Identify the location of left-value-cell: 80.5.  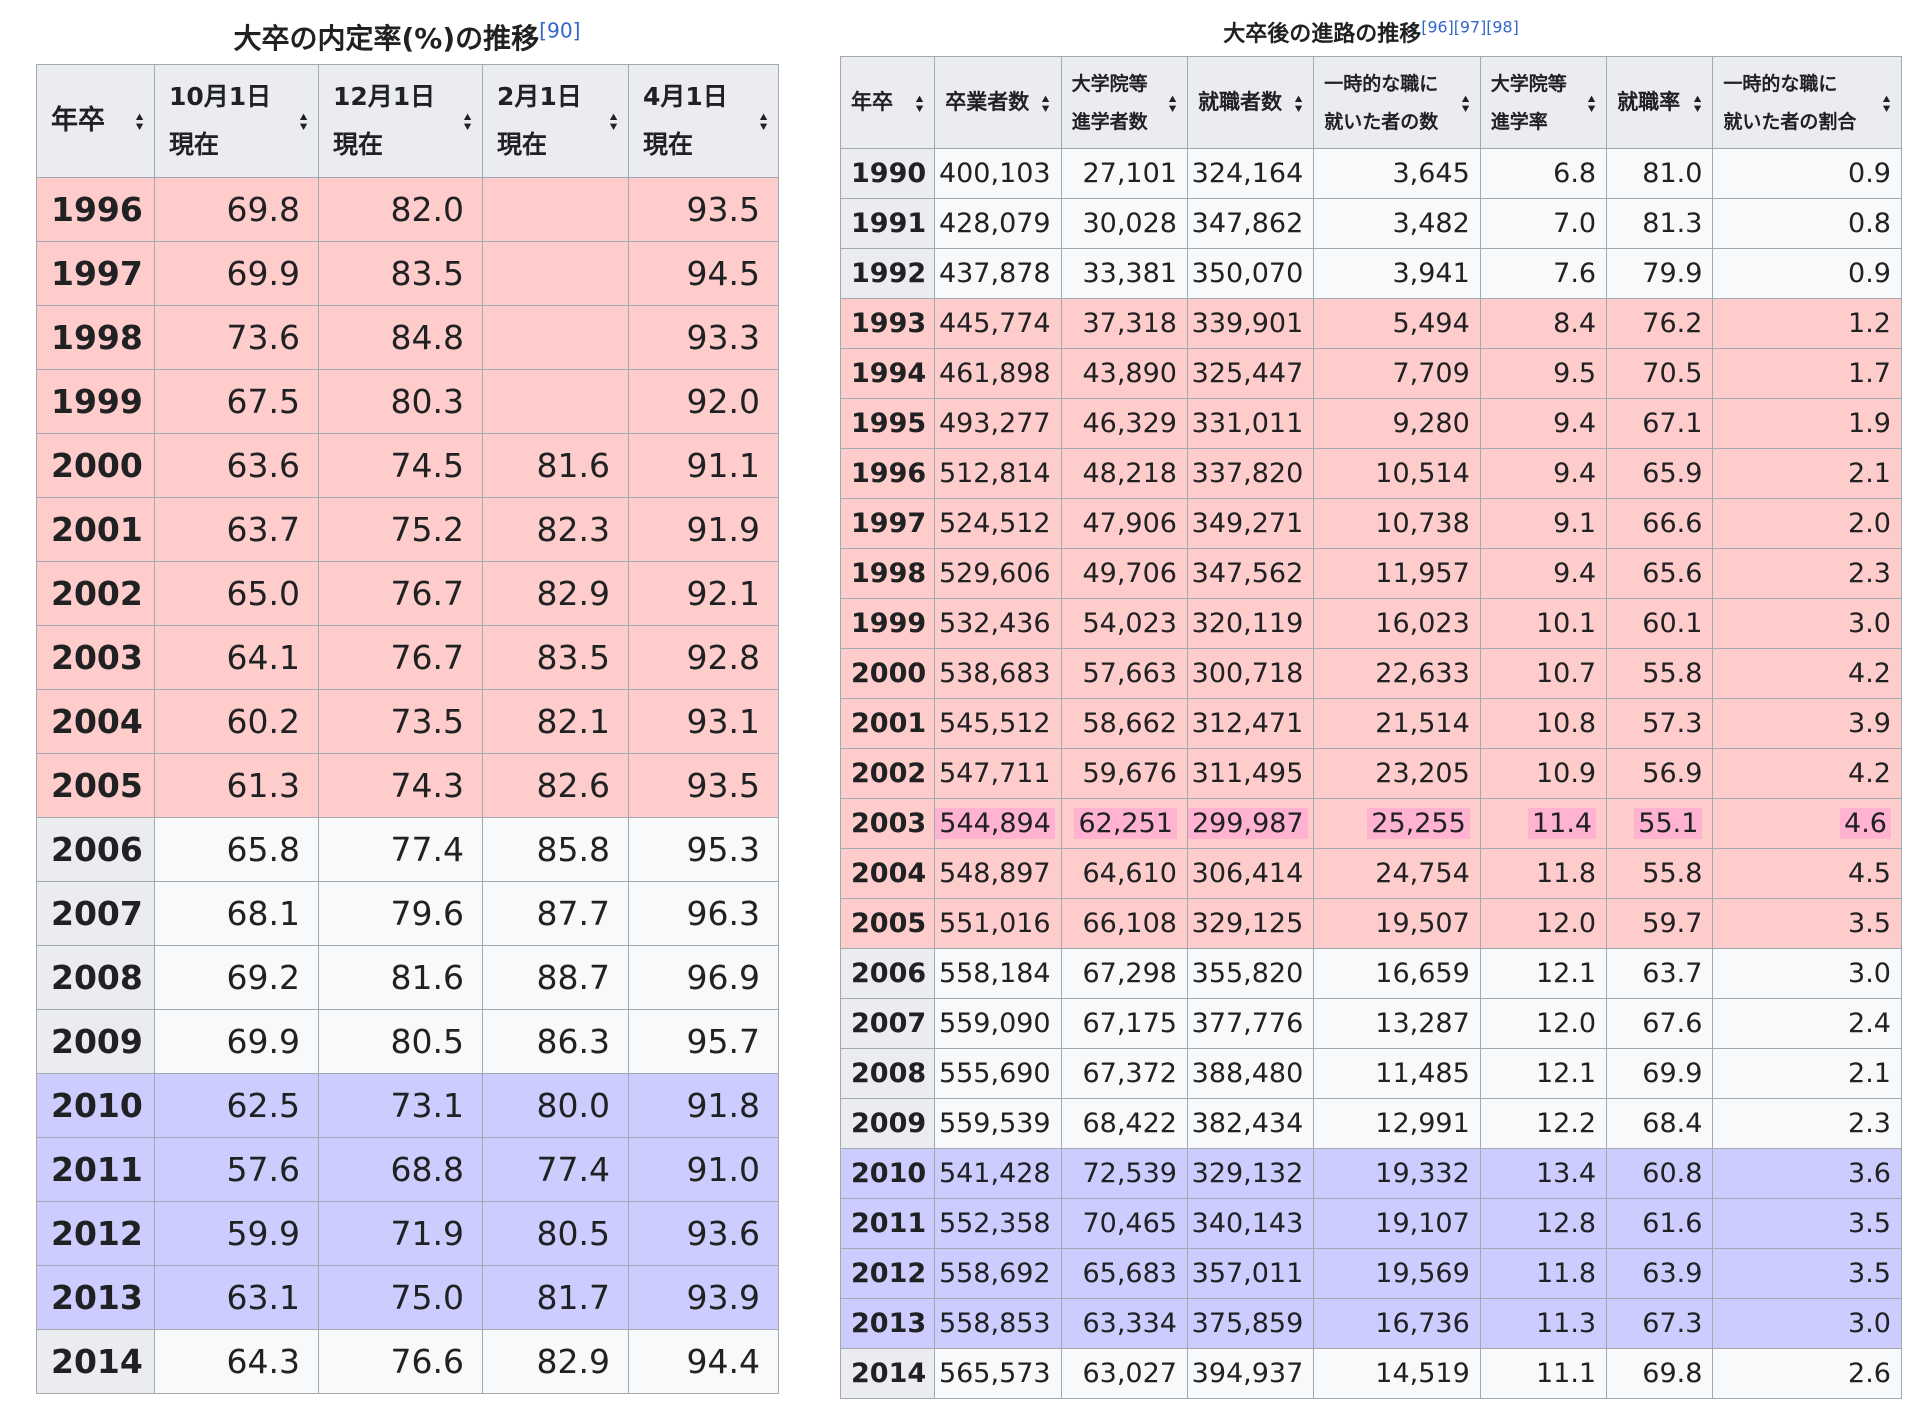
(555, 1233).